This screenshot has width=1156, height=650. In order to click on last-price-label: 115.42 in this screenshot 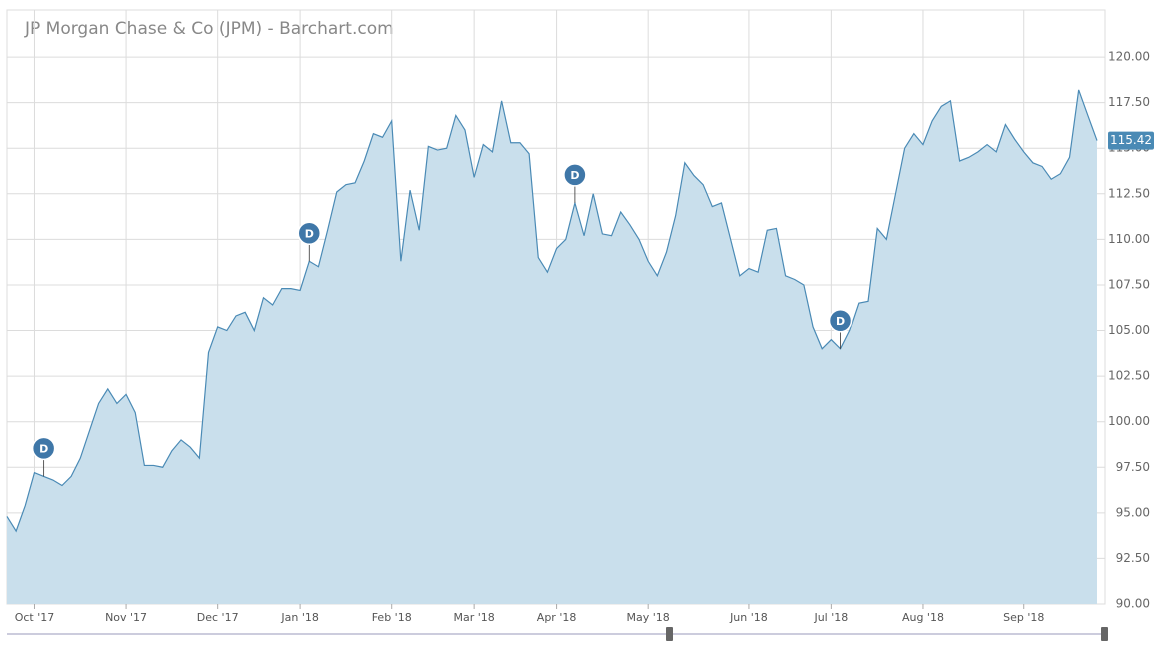, I will do `click(1131, 140)`.